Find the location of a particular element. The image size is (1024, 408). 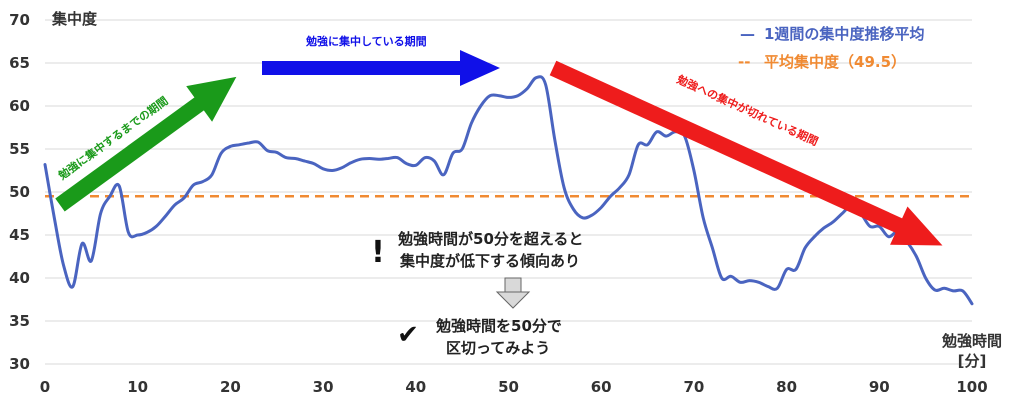

x-tick-label: 20 is located at coordinates (230, 387).